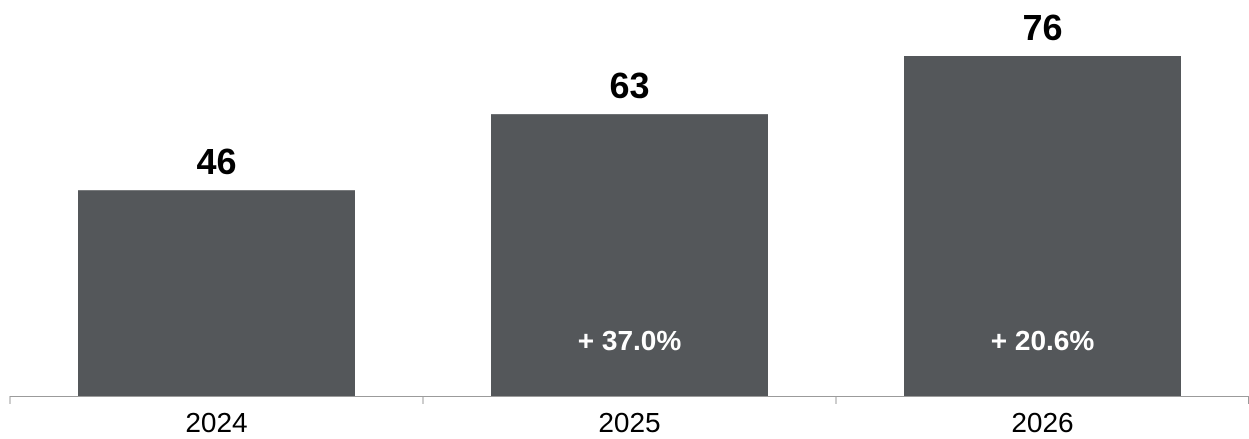 Image resolution: width=1249 pixels, height=439 pixels. Describe the element at coordinates (629, 422) in the screenshot. I see `tick-label-2025: 2025` at that location.